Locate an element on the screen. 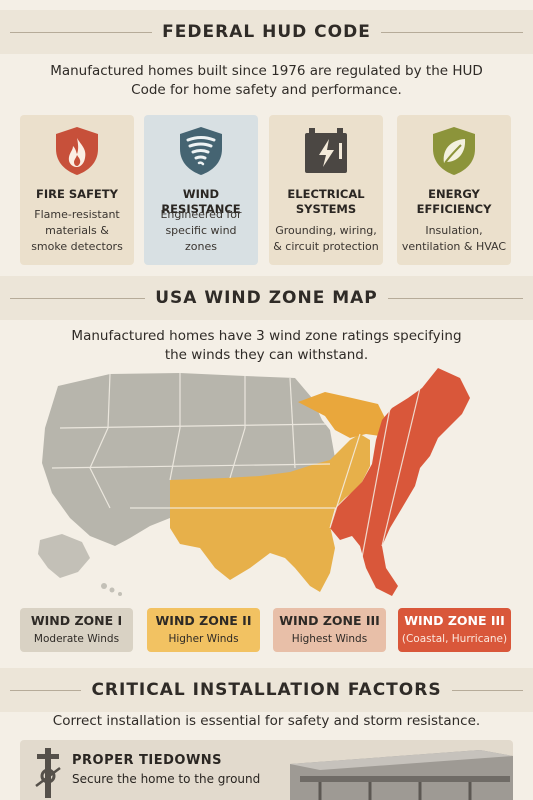 This screenshot has width=533, height=800. battery-bolt-icon is located at coordinates (326, 150).